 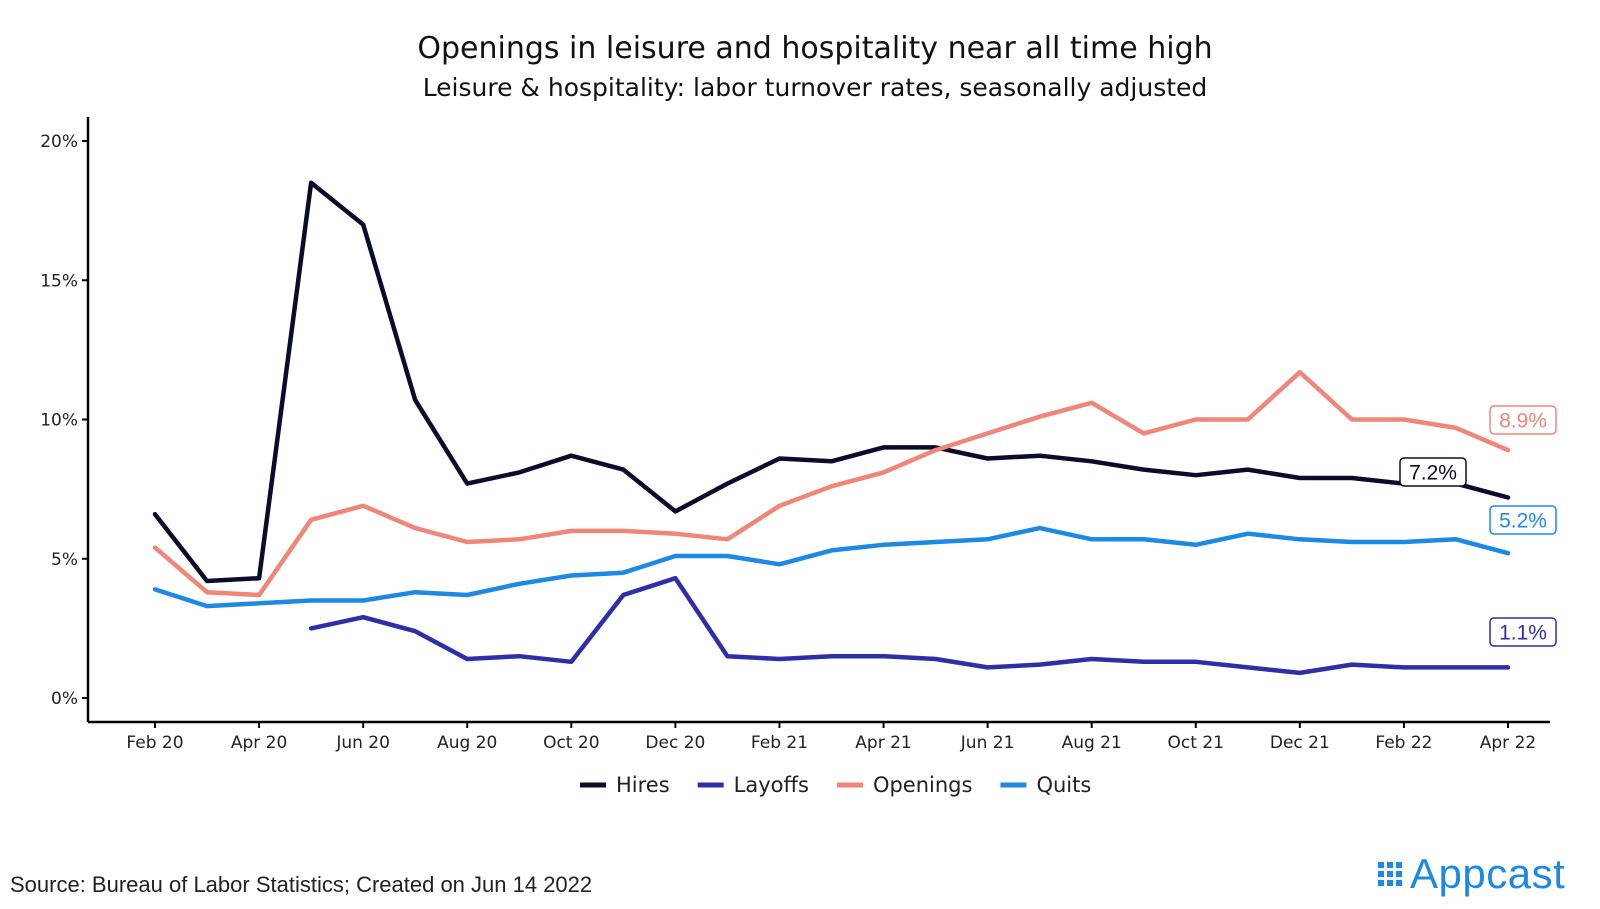 What do you see at coordinates (1390, 874) in the screenshot?
I see `appcast-grid-icon` at bounding box center [1390, 874].